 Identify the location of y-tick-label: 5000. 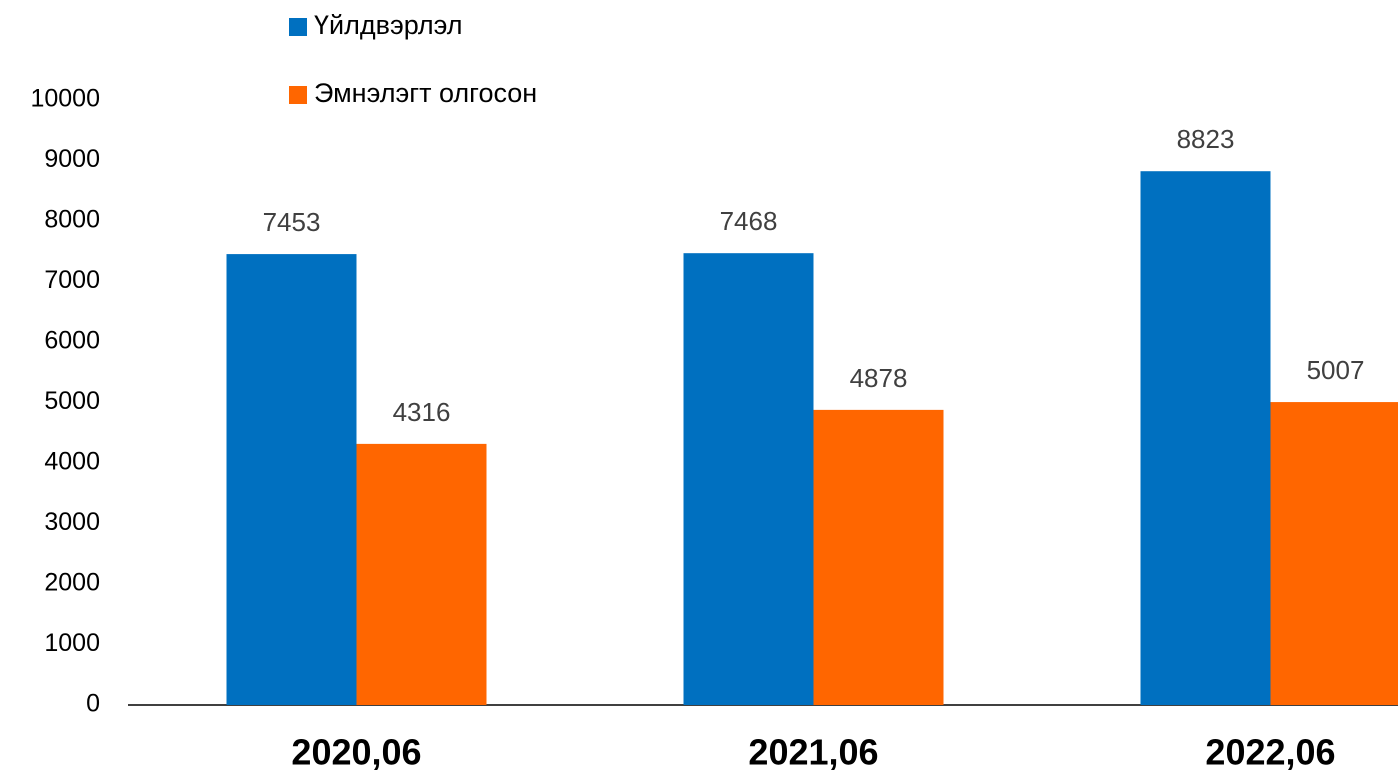
(72, 401).